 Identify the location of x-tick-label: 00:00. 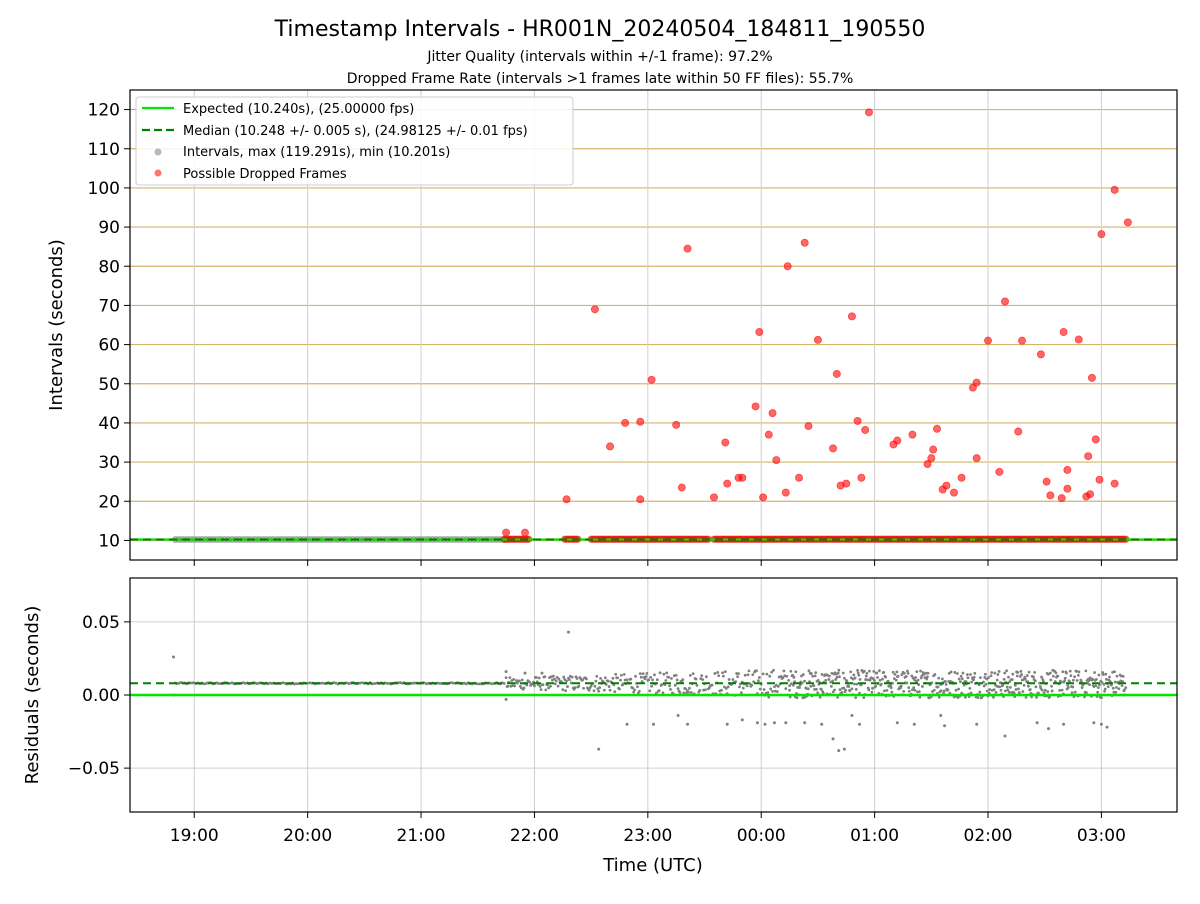
(761, 836).